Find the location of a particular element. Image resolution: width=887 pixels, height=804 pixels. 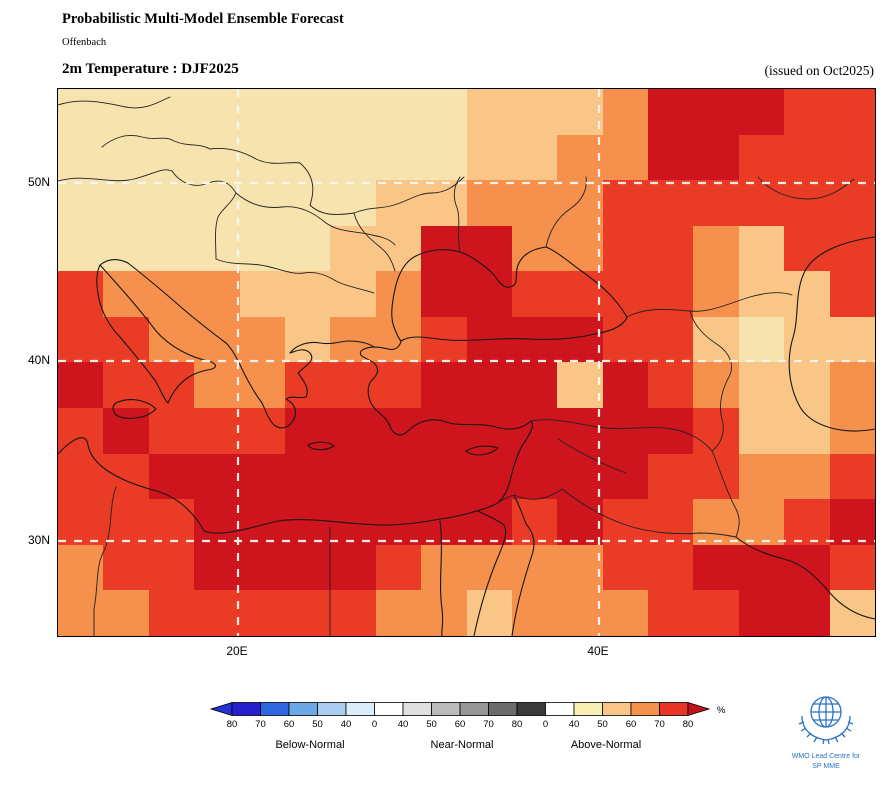

lat-label-30n: 30N is located at coordinates (38, 540).